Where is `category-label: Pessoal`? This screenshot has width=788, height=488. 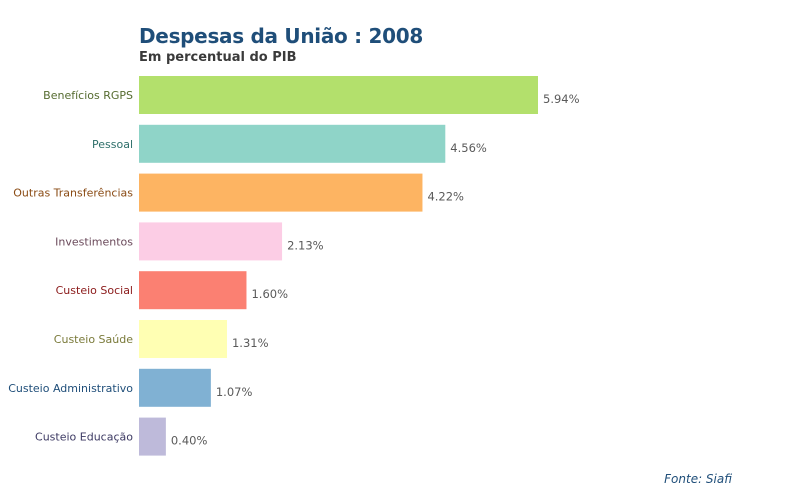 category-label: Pessoal is located at coordinates (112, 144).